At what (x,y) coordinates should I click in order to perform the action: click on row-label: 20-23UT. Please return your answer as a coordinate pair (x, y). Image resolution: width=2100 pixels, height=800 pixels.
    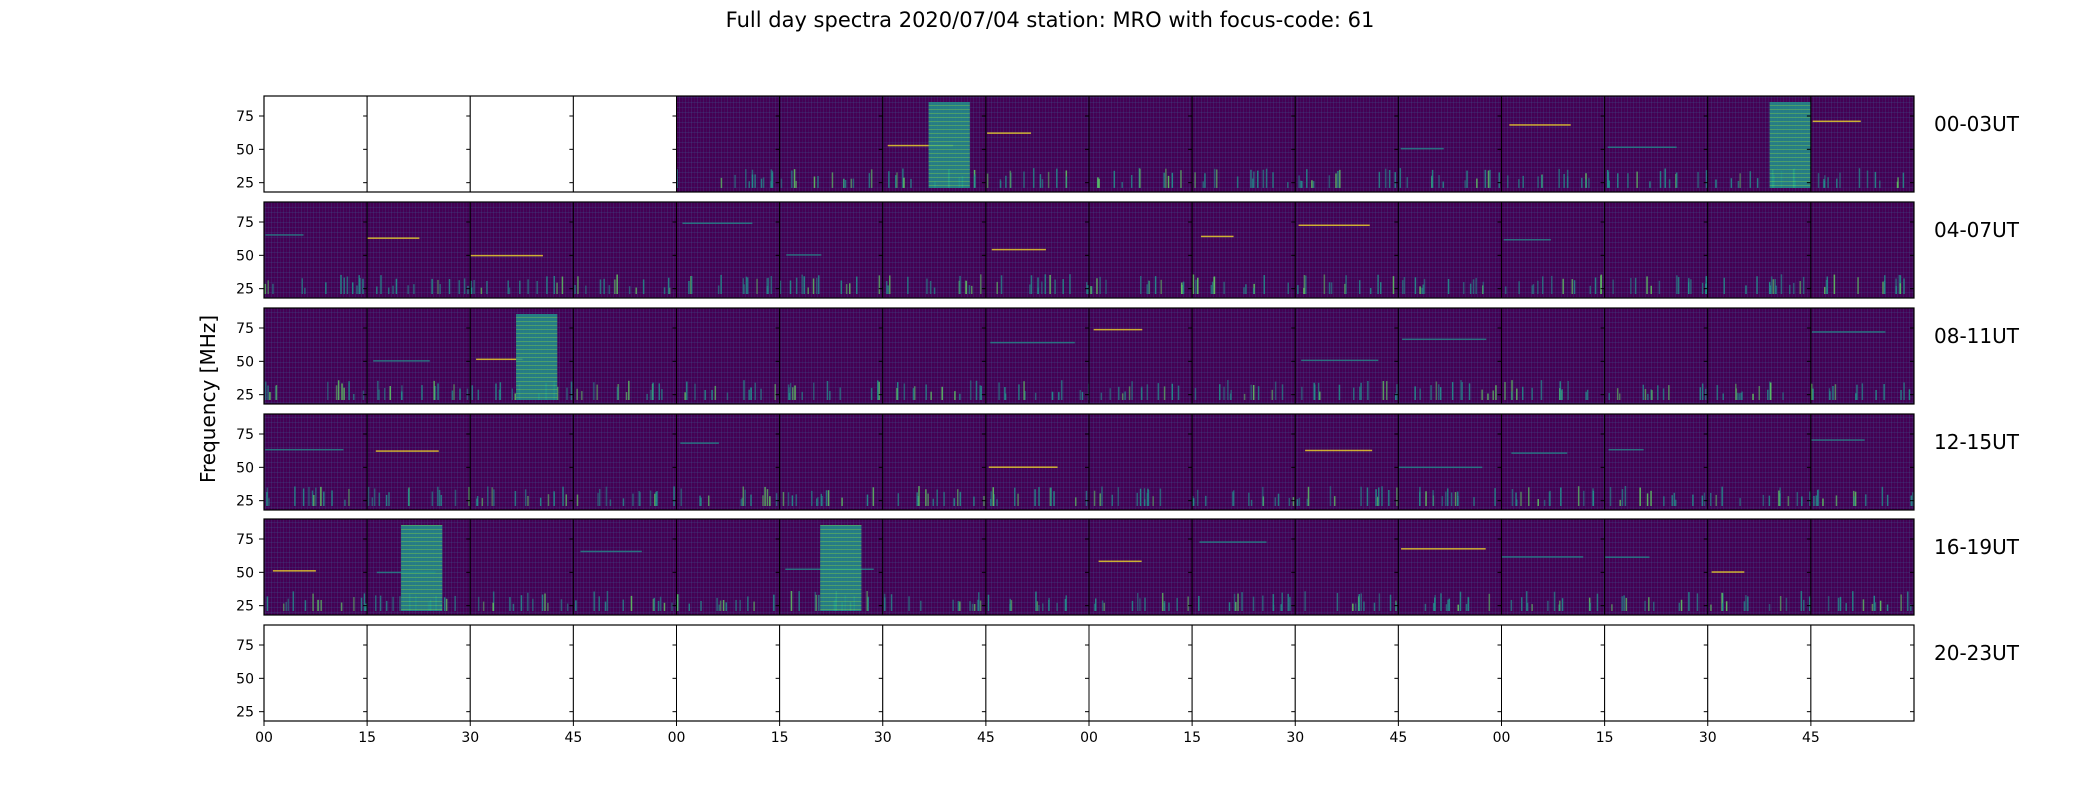
    Looking at the image, I should click on (1977, 653).